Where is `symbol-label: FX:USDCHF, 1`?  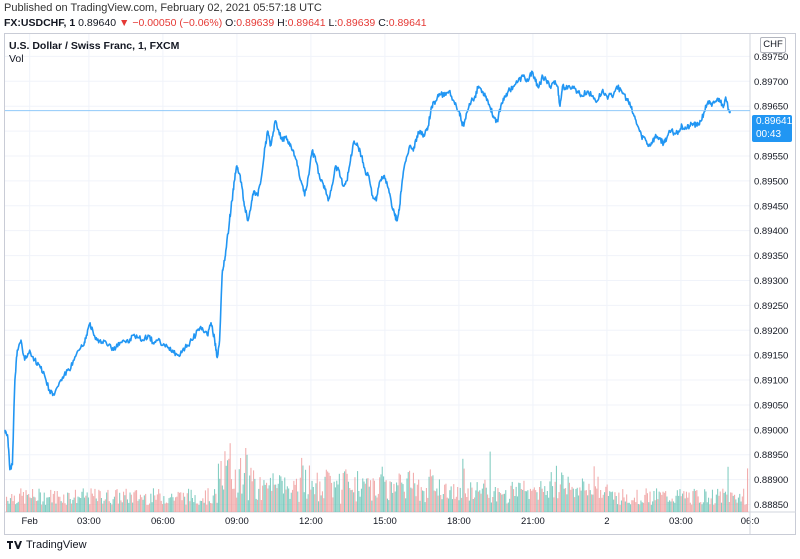 symbol-label: FX:USDCHF, 1 is located at coordinates (40, 23).